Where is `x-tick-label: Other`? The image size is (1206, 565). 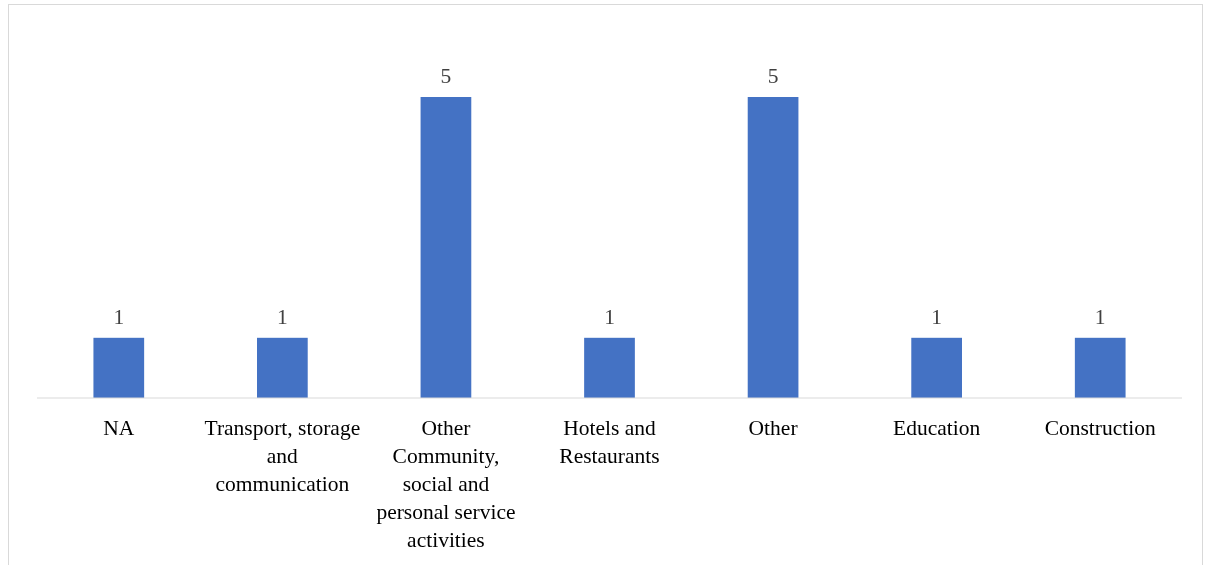
x-tick-label: Other is located at coordinates (773, 428).